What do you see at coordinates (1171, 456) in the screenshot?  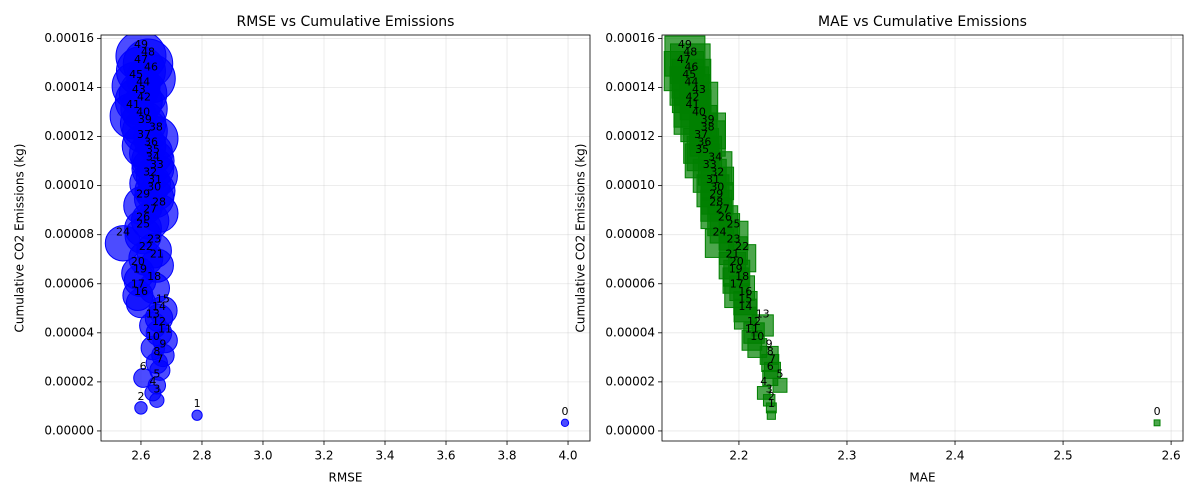 I see `x-tick-label: 2.6` at bounding box center [1171, 456].